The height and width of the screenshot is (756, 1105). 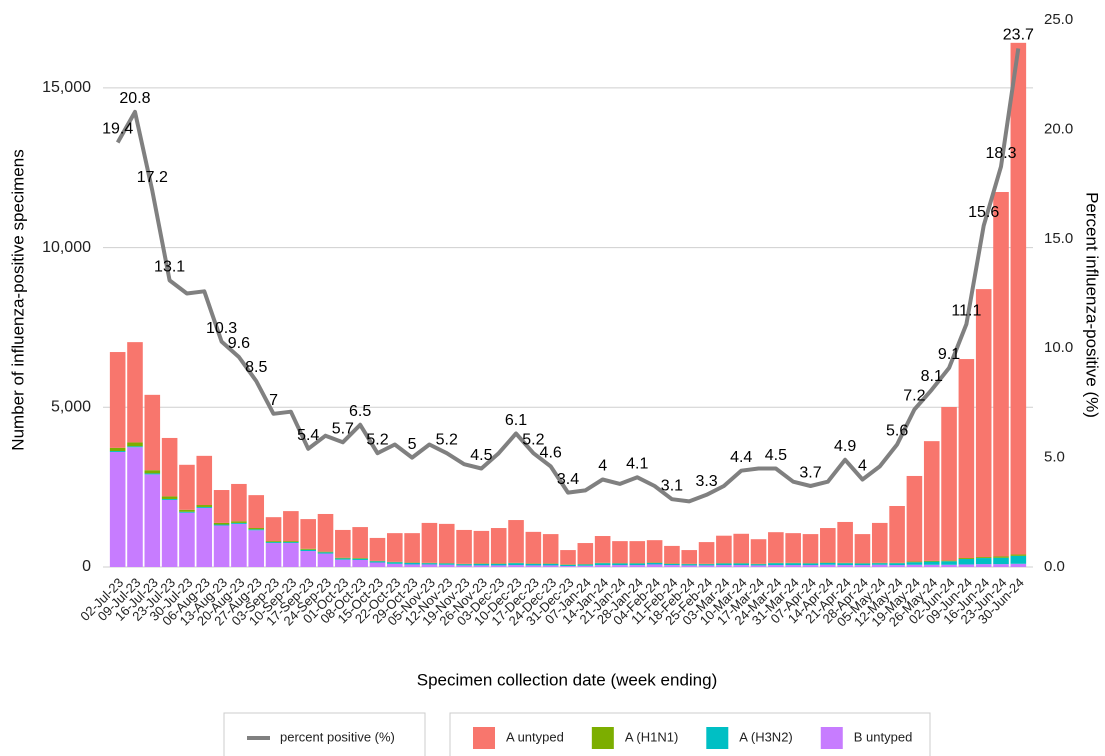 What do you see at coordinates (690, 734) in the screenshot?
I see `legend-box` at bounding box center [690, 734].